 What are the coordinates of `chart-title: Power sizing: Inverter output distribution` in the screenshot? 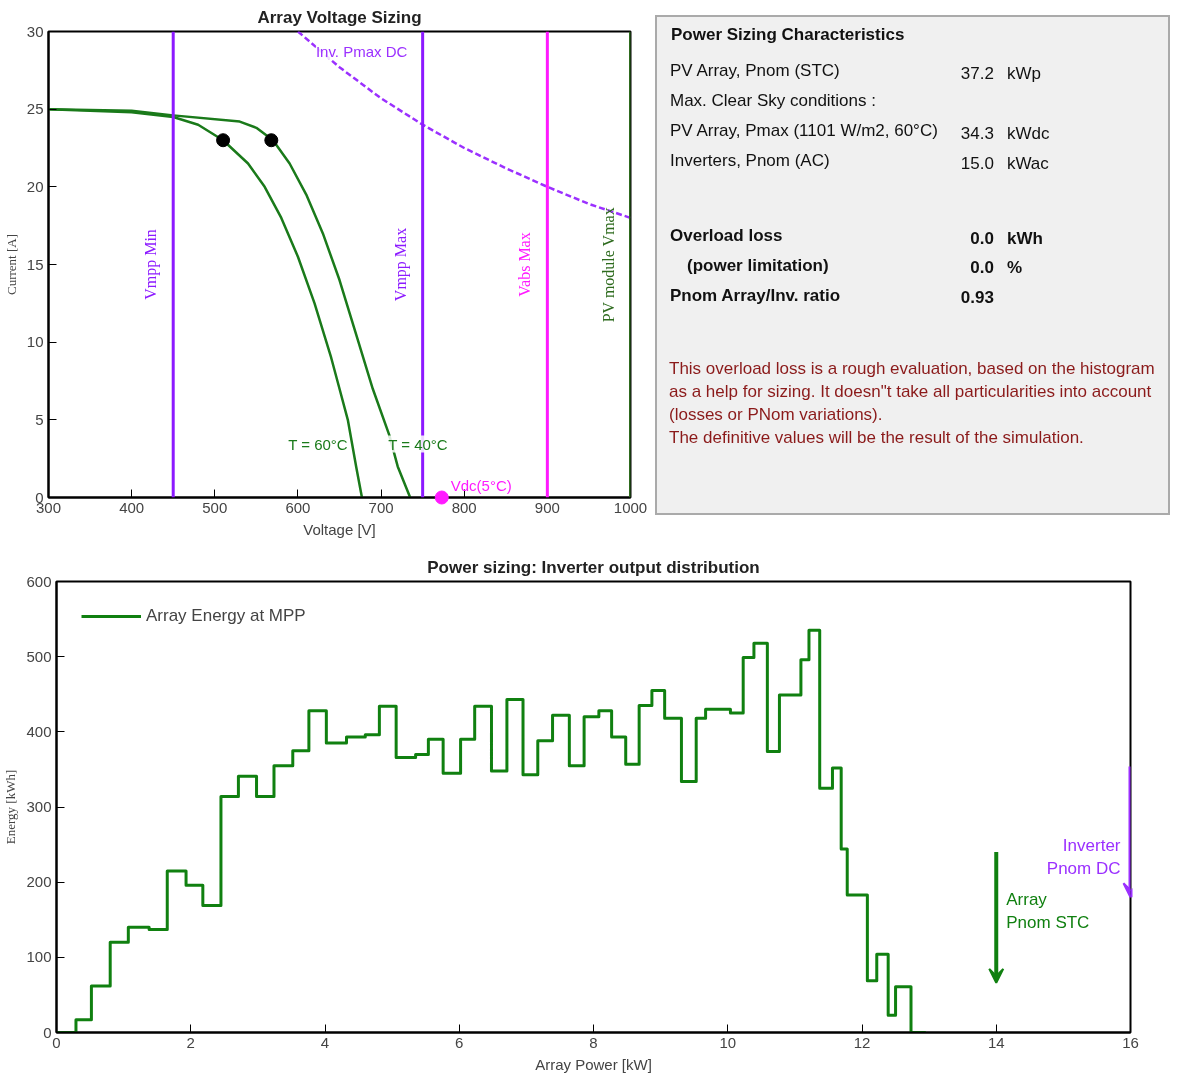 It's located at (593, 567).